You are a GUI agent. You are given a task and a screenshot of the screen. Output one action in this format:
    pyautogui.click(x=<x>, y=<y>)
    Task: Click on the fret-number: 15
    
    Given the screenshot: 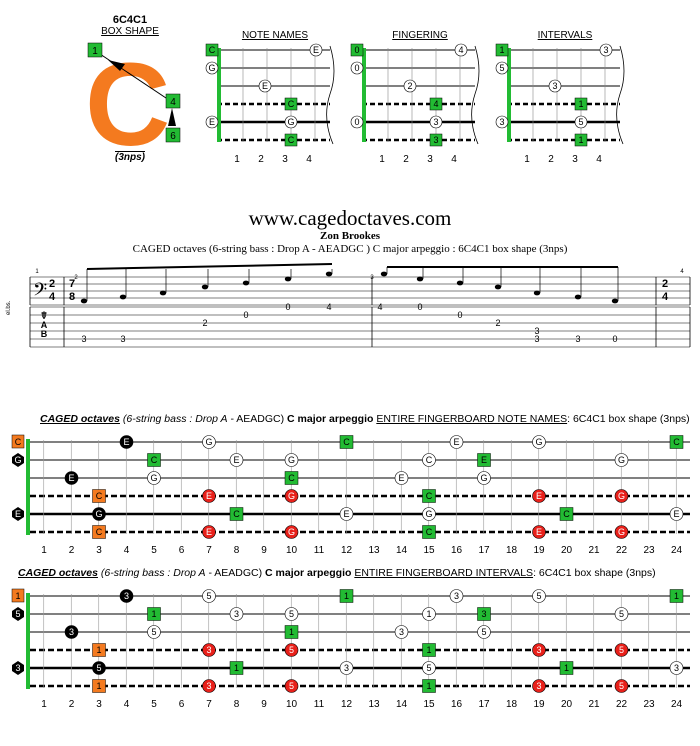 What is the action you would take?
    pyautogui.click(x=429, y=550)
    